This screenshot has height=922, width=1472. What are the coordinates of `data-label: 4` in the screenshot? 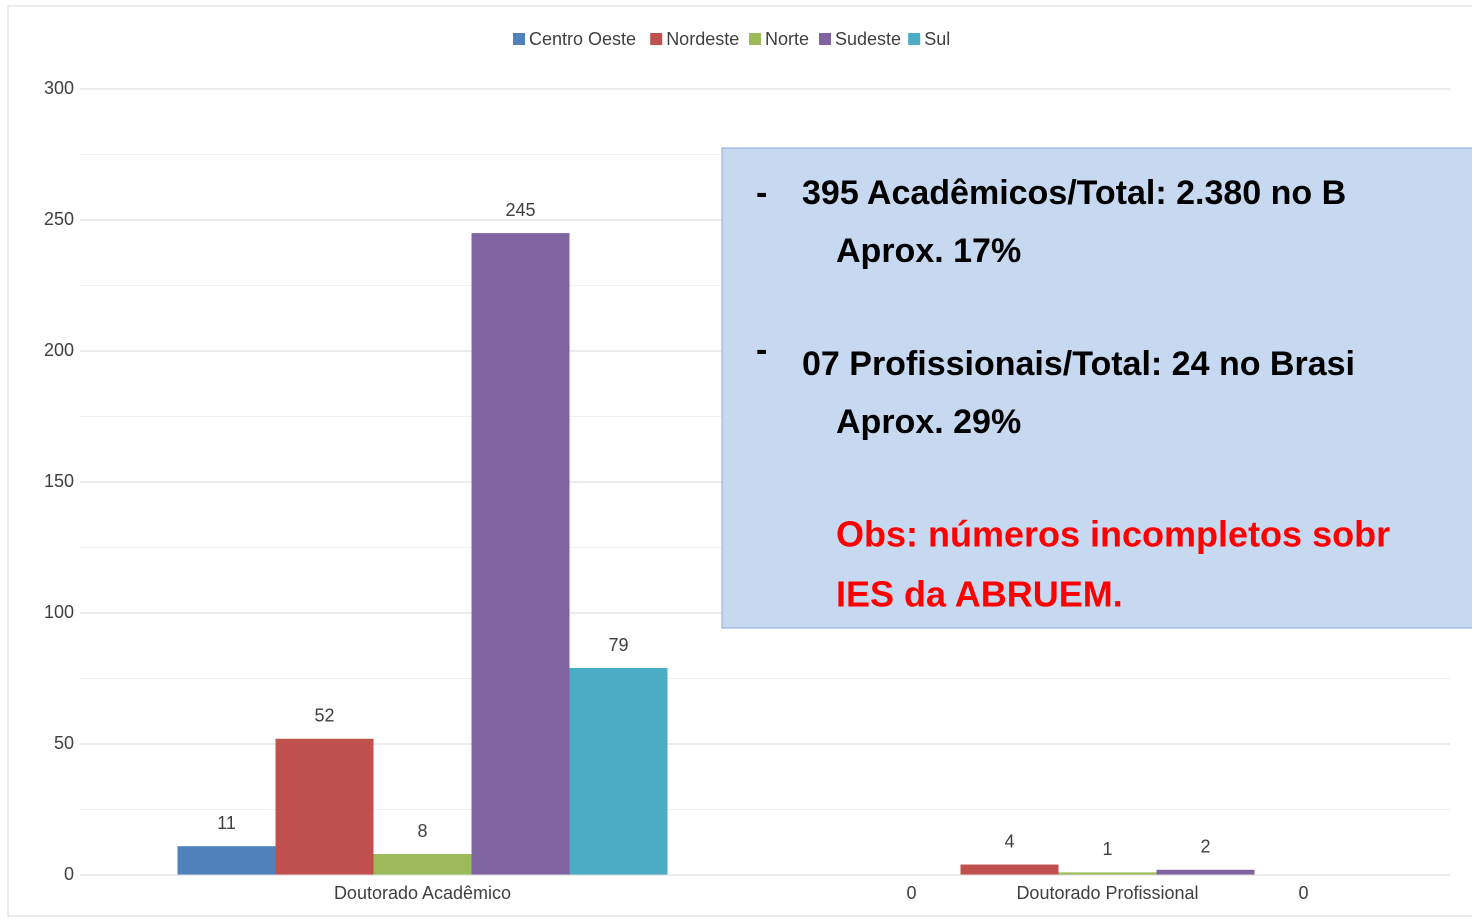 It's located at (1009, 841).